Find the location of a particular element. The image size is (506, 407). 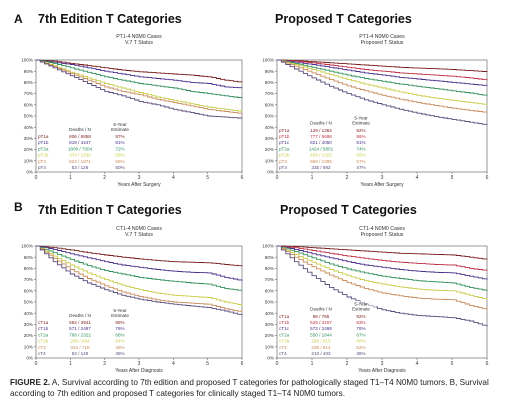

a-left-legend-estimate-pt1a: 87% is located at coordinates (119, 136).